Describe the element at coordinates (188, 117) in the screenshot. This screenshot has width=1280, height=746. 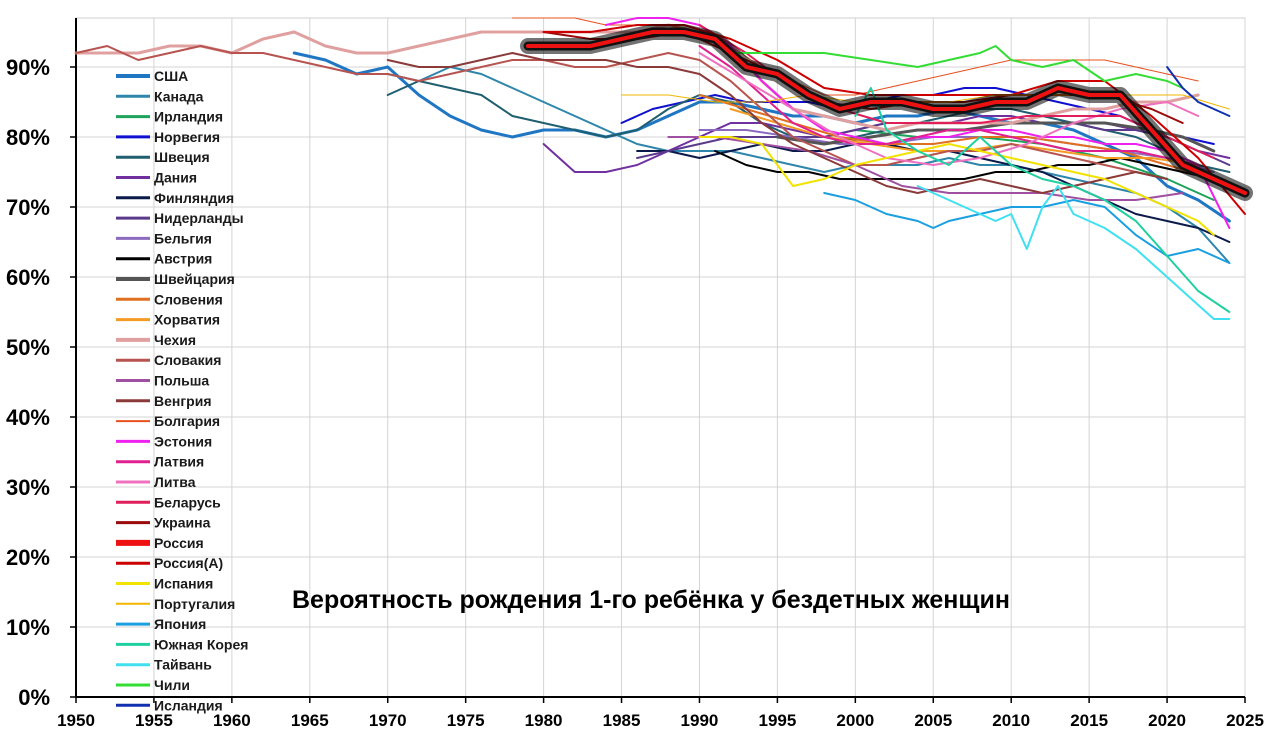
I see `legend-label: Ирландия` at that location.